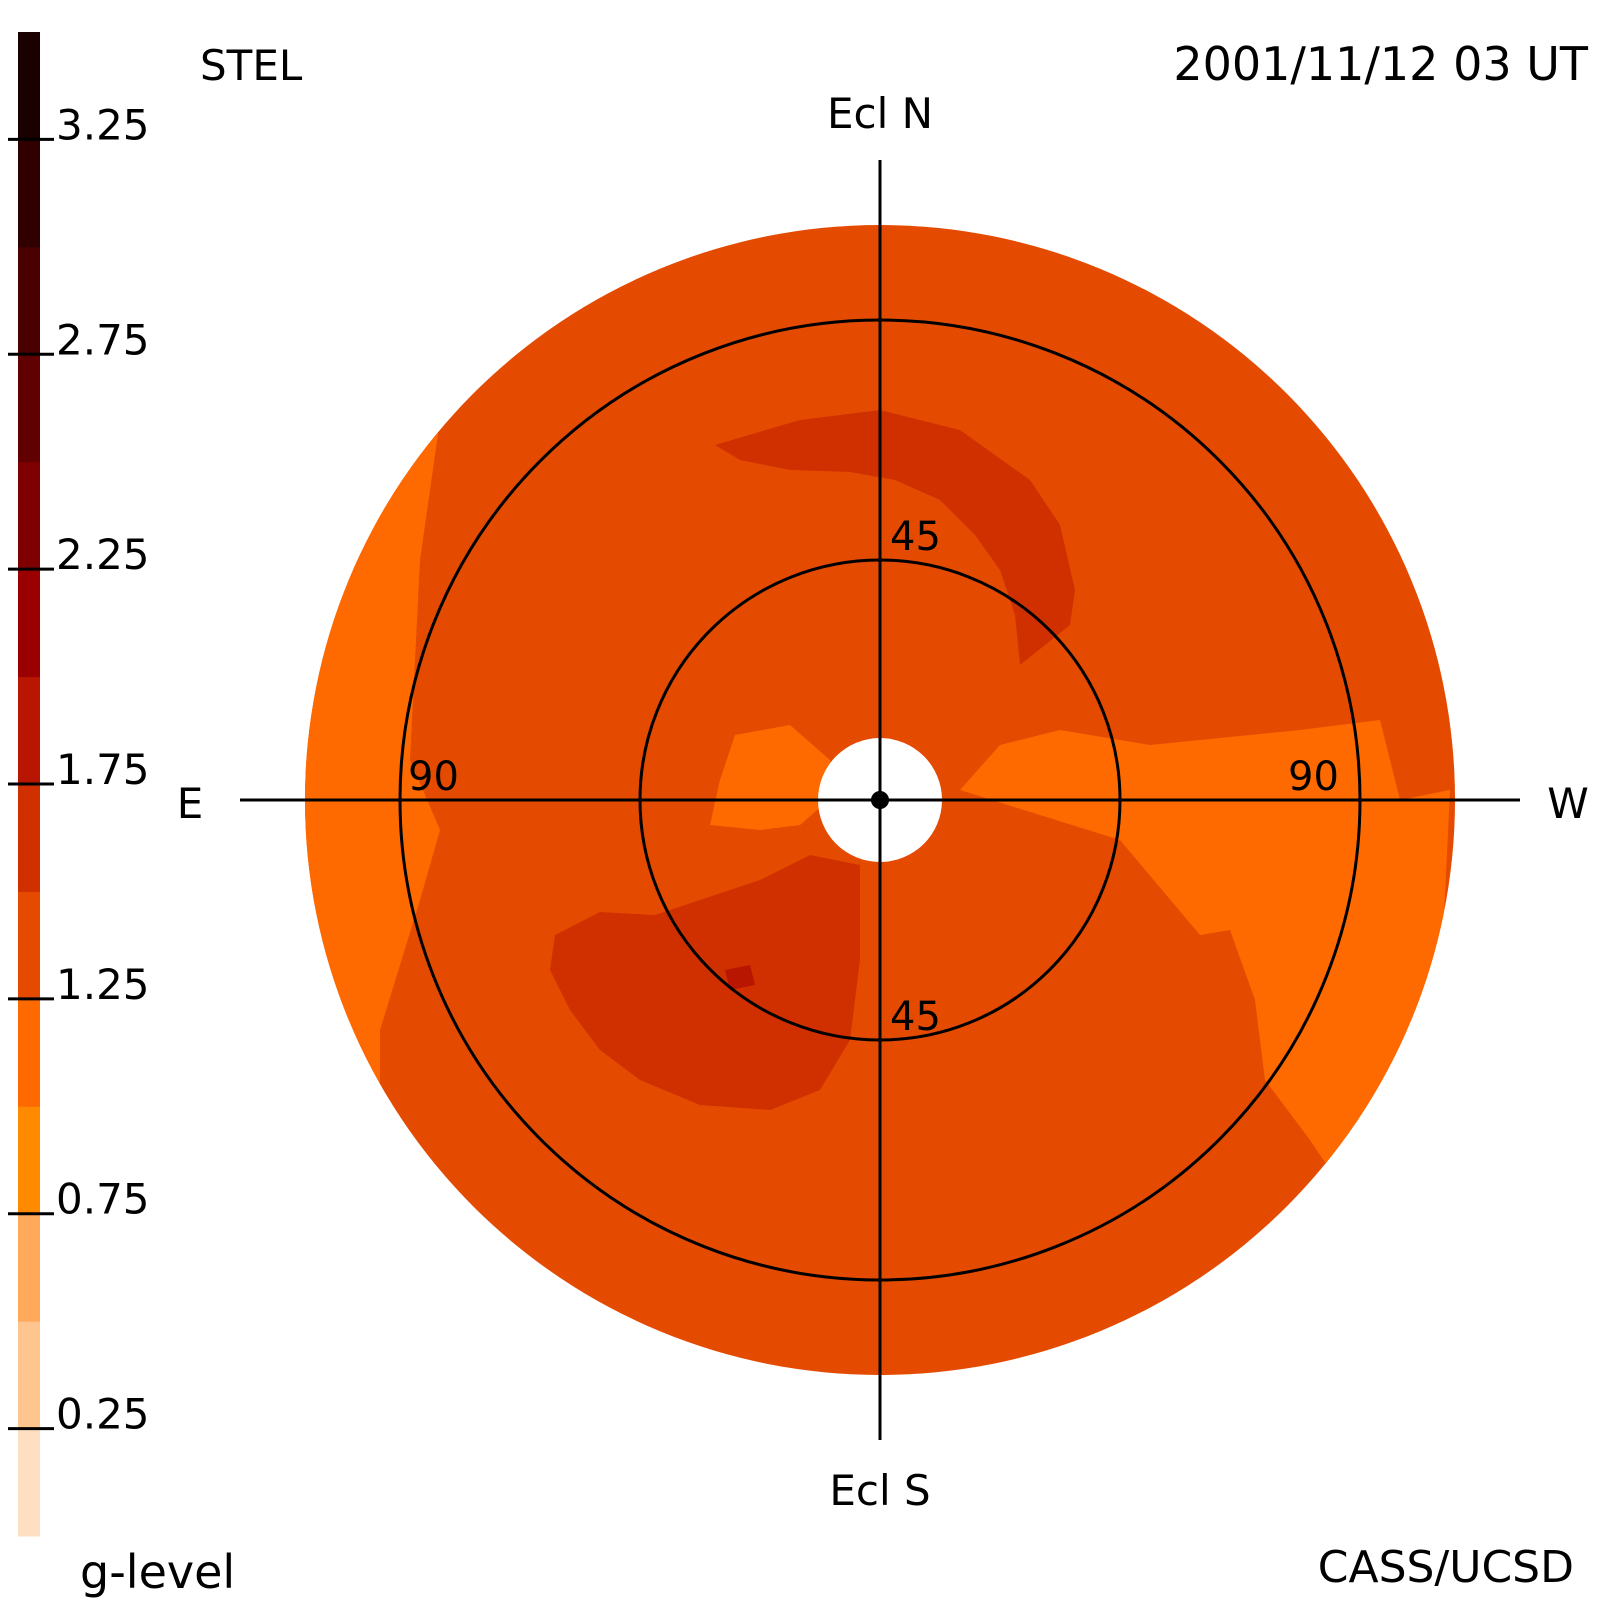 The width and height of the screenshot is (1600, 1600). What do you see at coordinates (775, 777) in the screenshot?
I see `map-region-center-light` at bounding box center [775, 777].